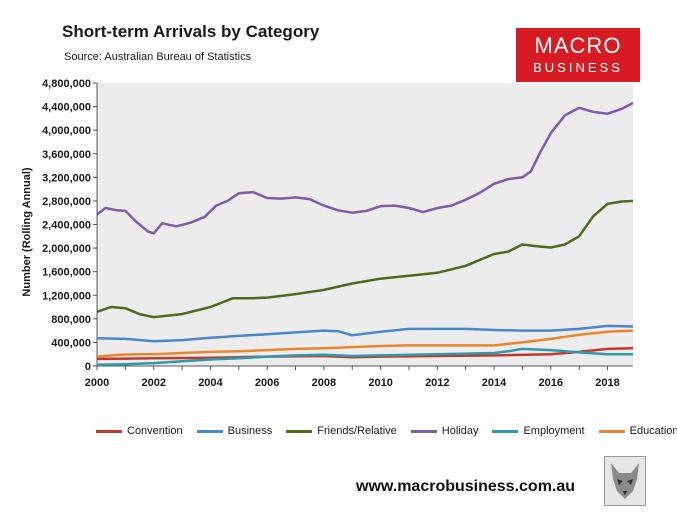 This screenshot has height=521, width=677. I want to click on y-tick-label: 1,200,000, so click(66, 296).